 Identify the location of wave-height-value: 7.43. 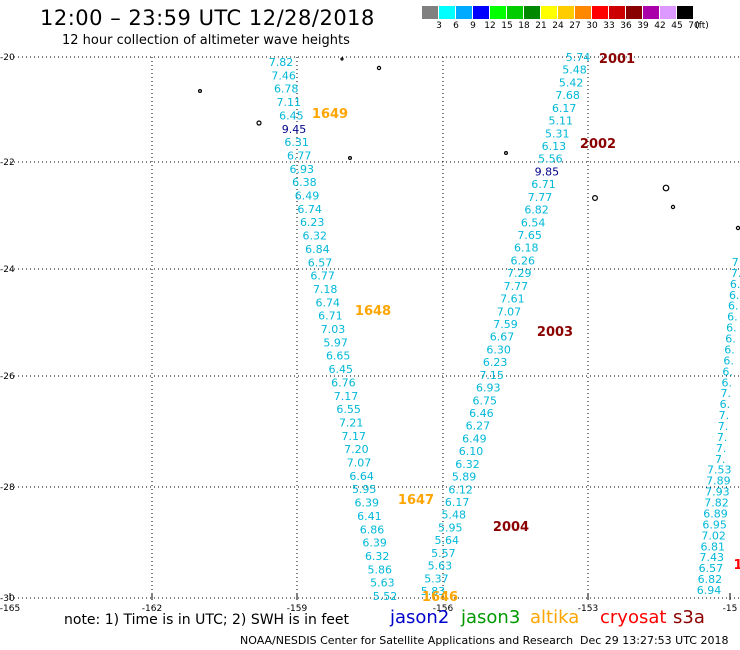
(712, 557).